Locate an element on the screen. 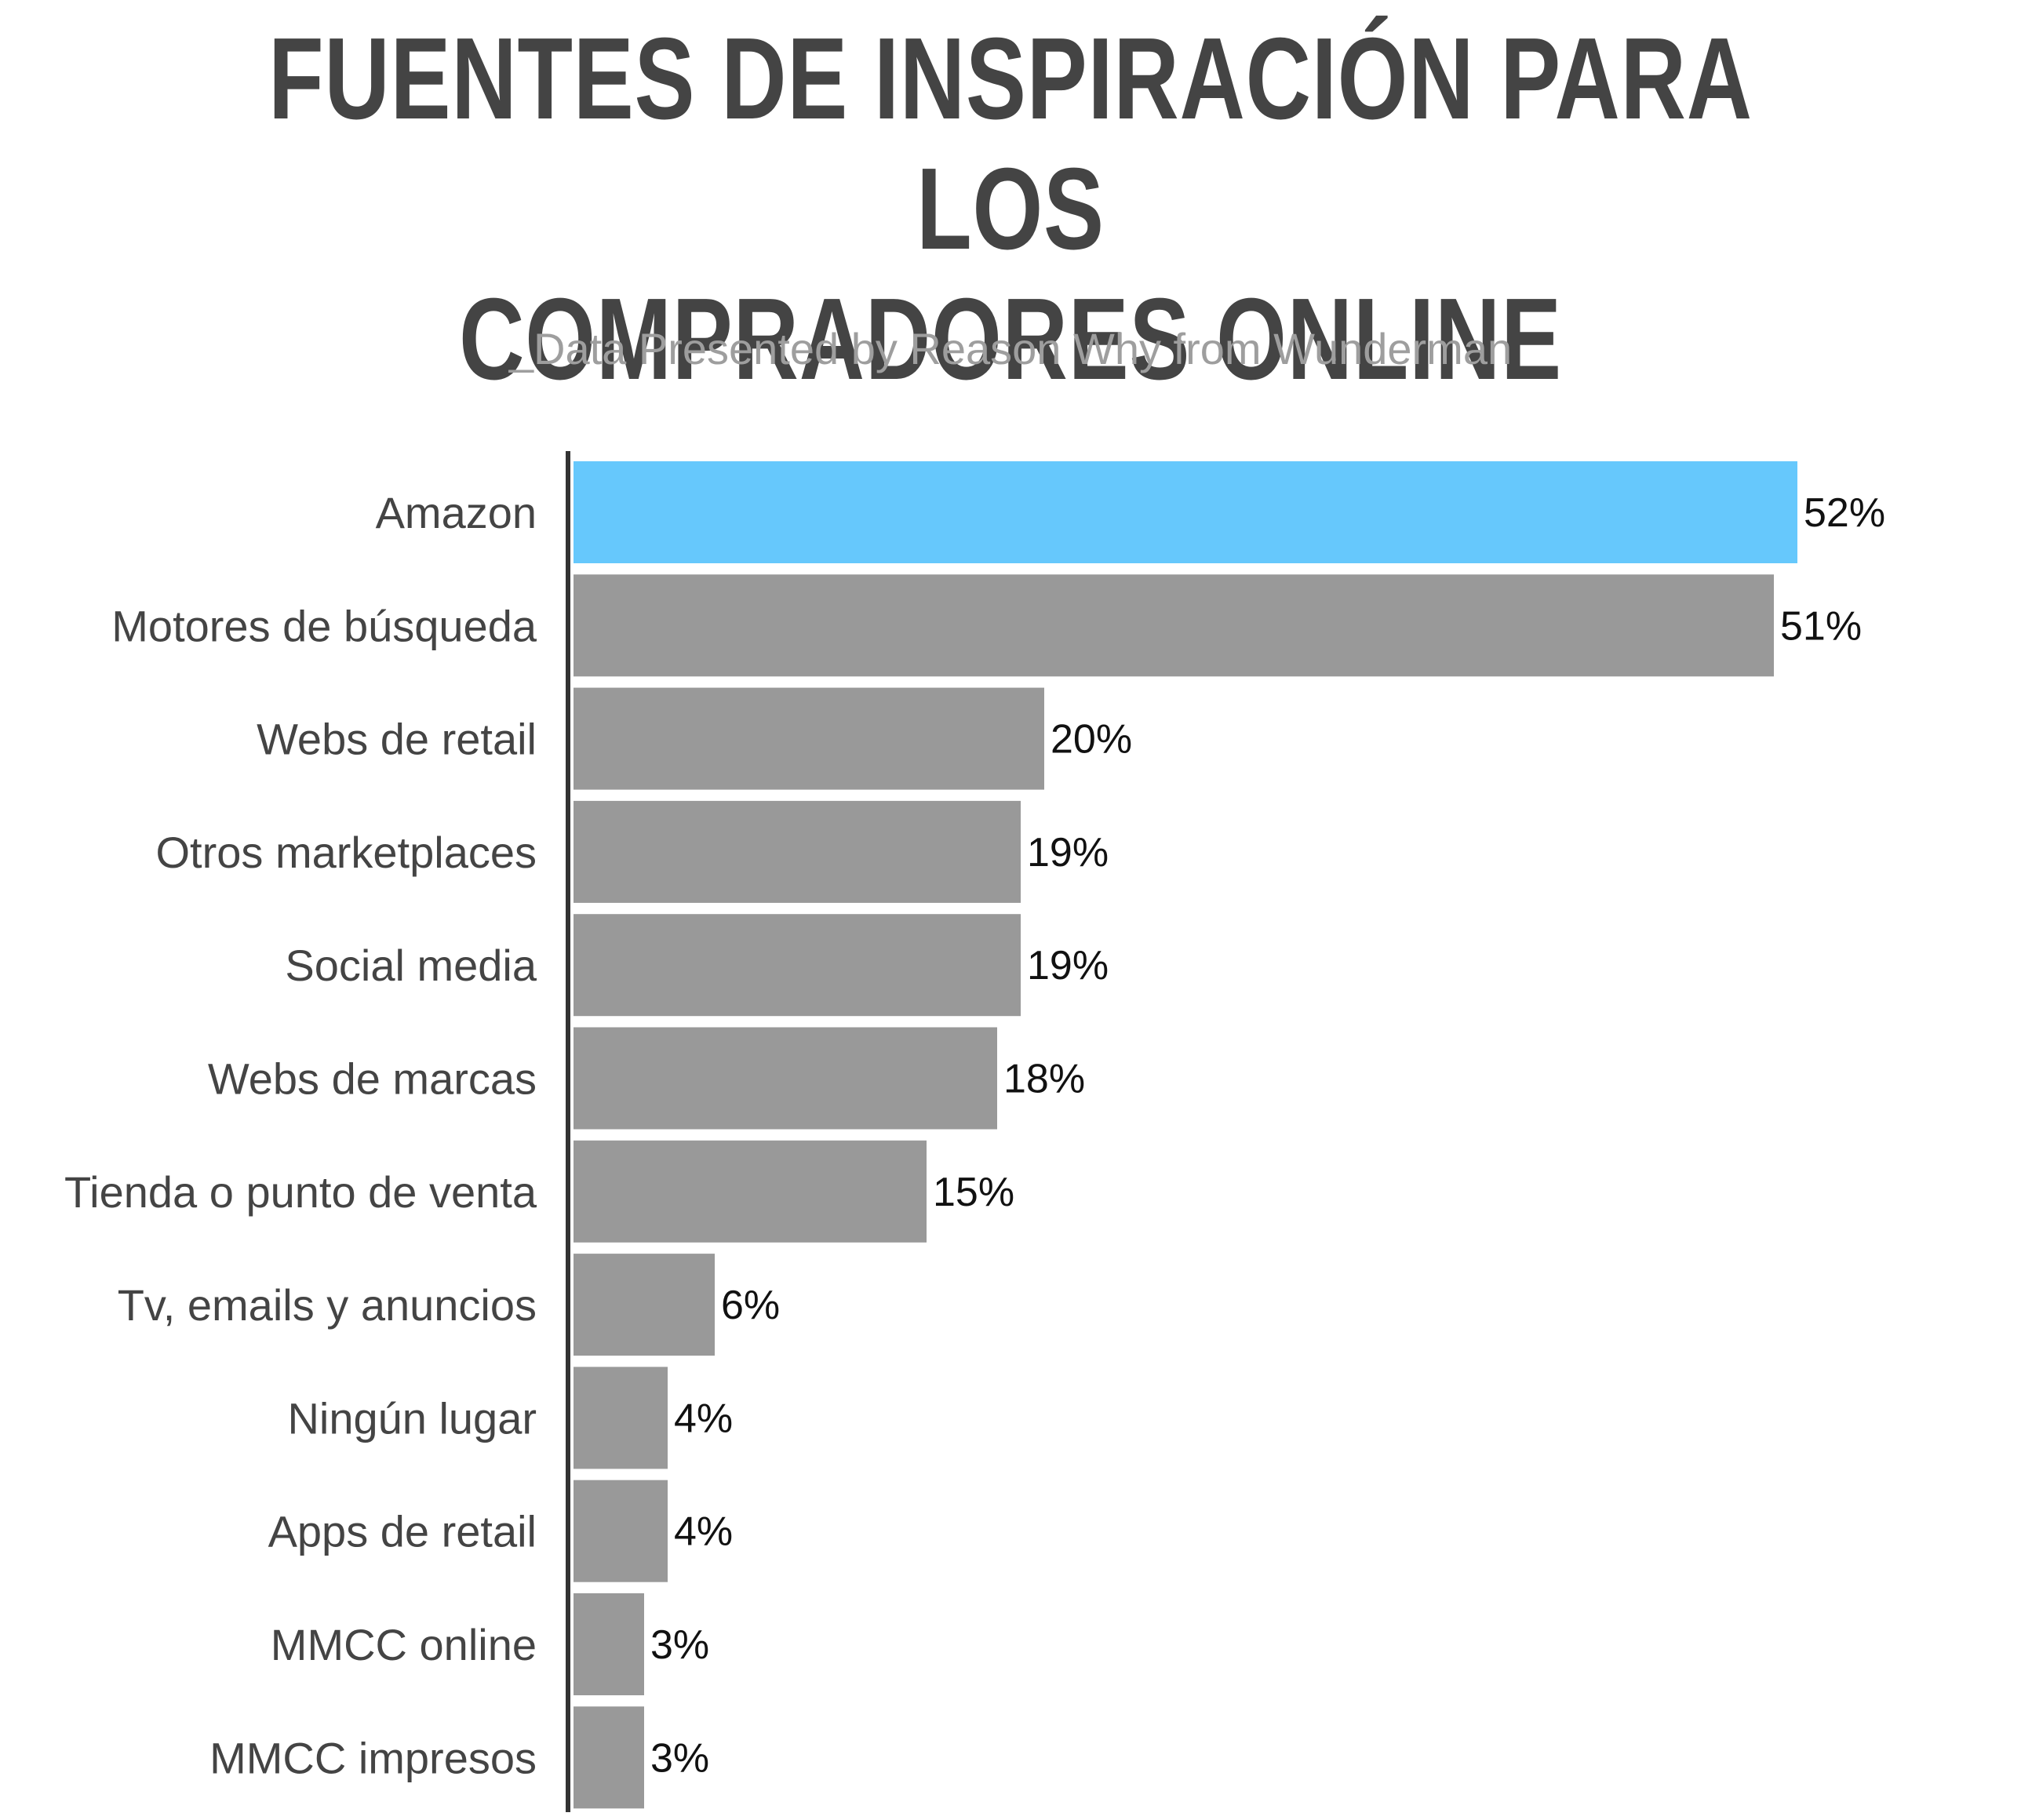 This screenshot has width=2021, height=1820. chart-title-line-2: COMPRADORES ONLINE is located at coordinates (1010, 339).